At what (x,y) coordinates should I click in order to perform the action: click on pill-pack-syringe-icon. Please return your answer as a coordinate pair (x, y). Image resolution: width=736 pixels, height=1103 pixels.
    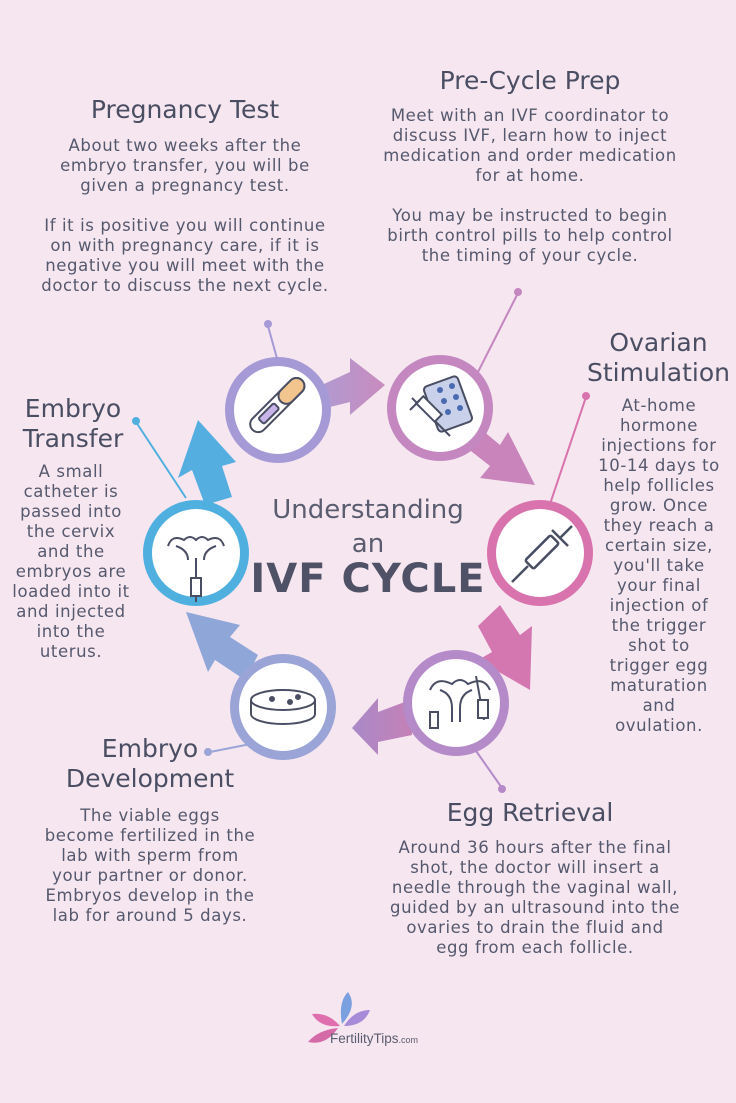
    Looking at the image, I should click on (441, 406).